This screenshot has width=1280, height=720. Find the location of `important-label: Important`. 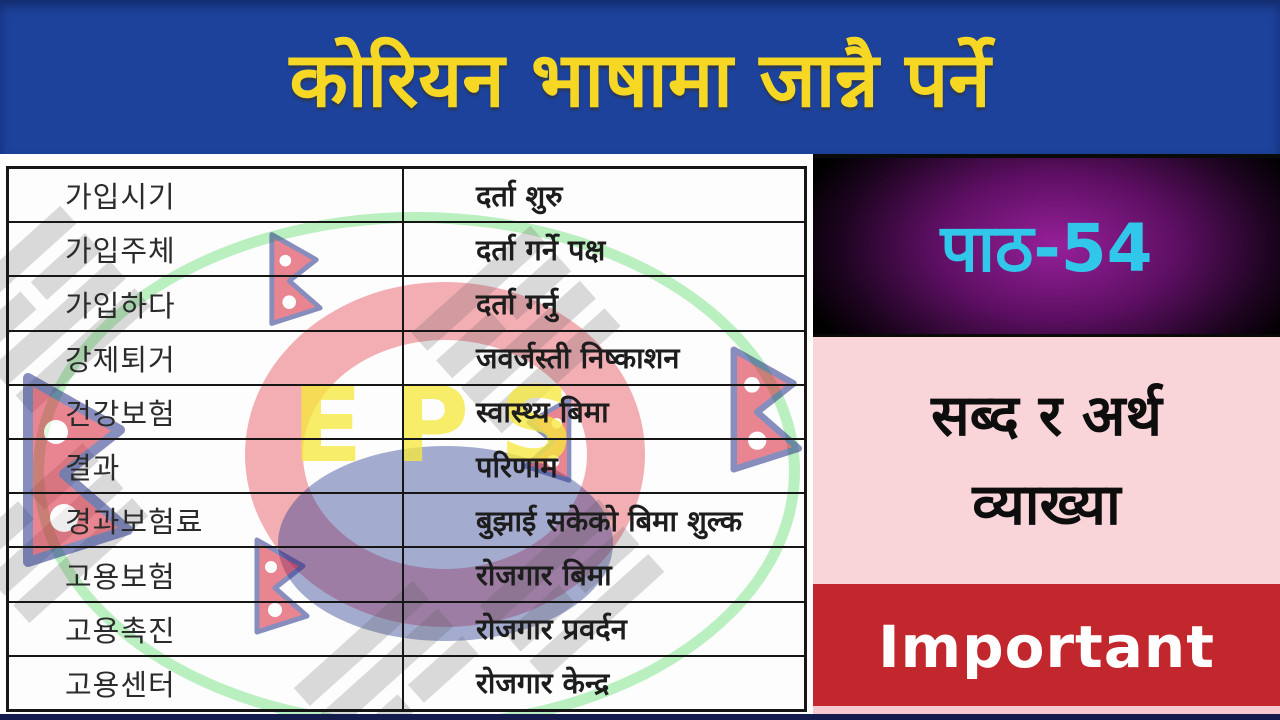

important-label: Important is located at coordinates (1046, 647).